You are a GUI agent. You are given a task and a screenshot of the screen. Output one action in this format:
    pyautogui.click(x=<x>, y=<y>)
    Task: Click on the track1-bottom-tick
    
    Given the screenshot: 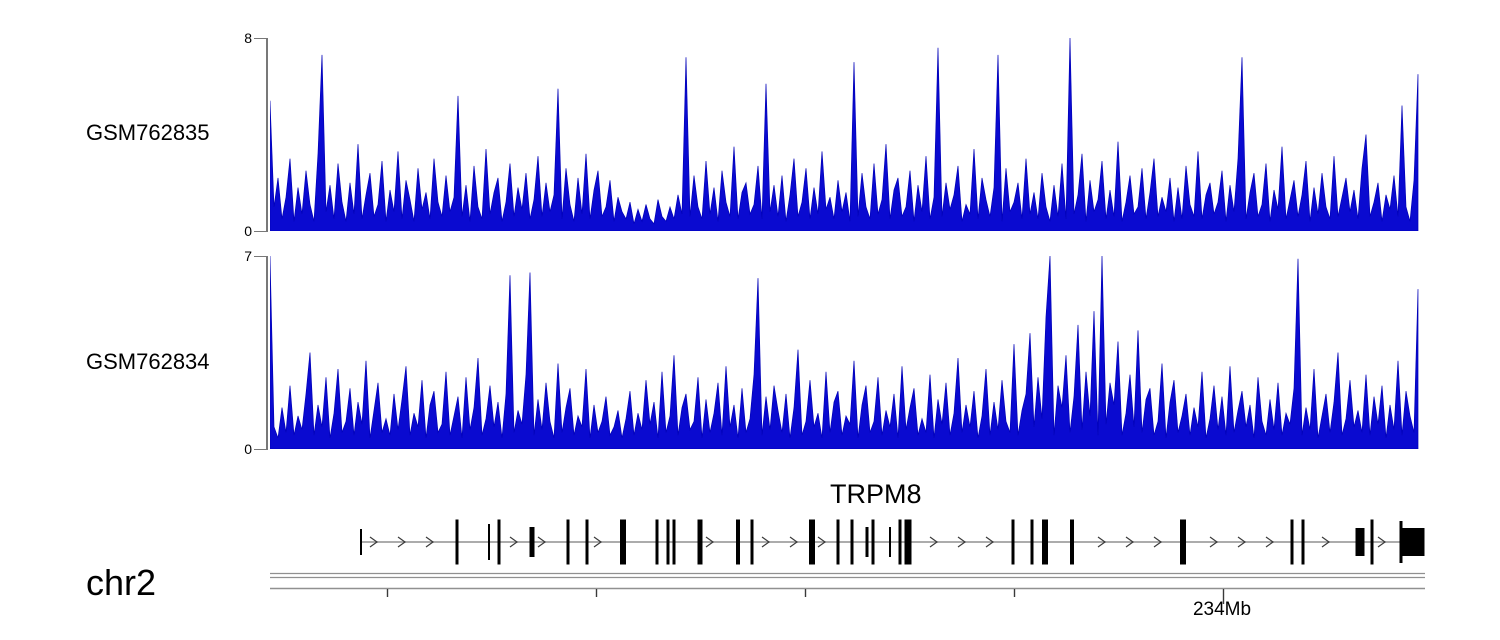 What is the action you would take?
    pyautogui.click(x=260, y=231)
    